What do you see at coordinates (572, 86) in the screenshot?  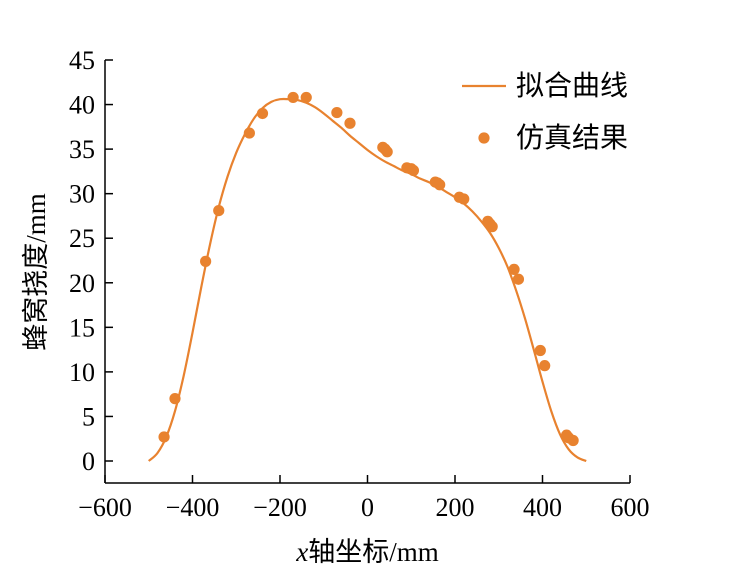 I see `legend-line-label: 拟合曲线` at bounding box center [572, 86].